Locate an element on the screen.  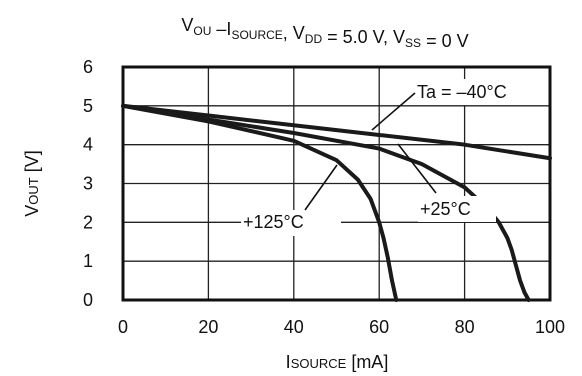
x-axis-label: ISOURCE [mA] is located at coordinates (337, 362).